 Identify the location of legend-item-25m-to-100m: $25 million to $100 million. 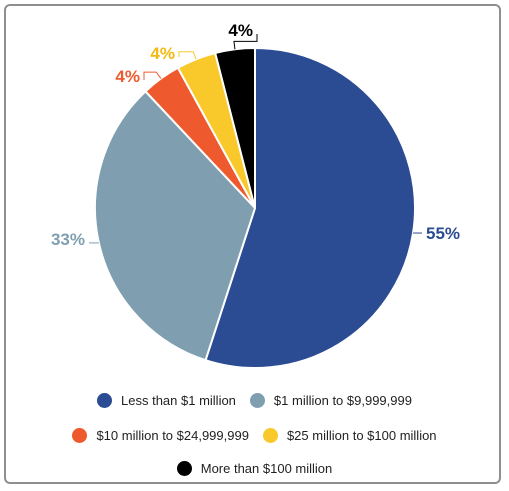
(349, 435).